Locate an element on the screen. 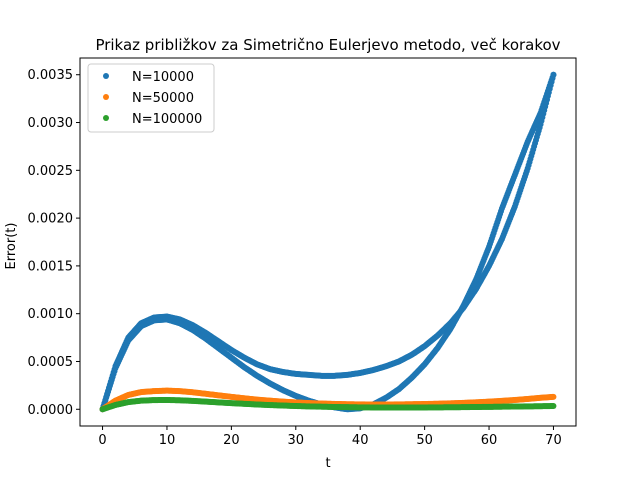  legend: N=10000 N=50000 N=100000 is located at coordinates (151, 98).